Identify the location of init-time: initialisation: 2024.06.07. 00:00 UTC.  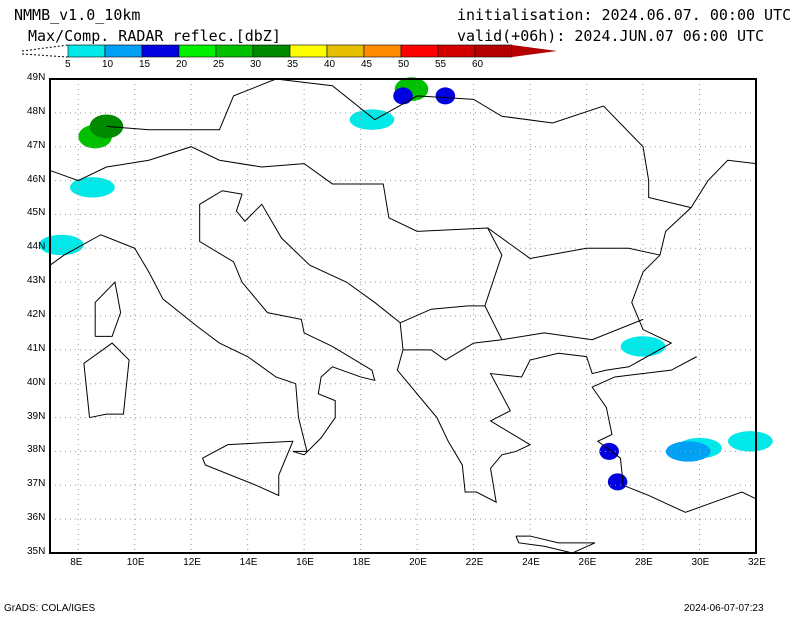
(624, 15).